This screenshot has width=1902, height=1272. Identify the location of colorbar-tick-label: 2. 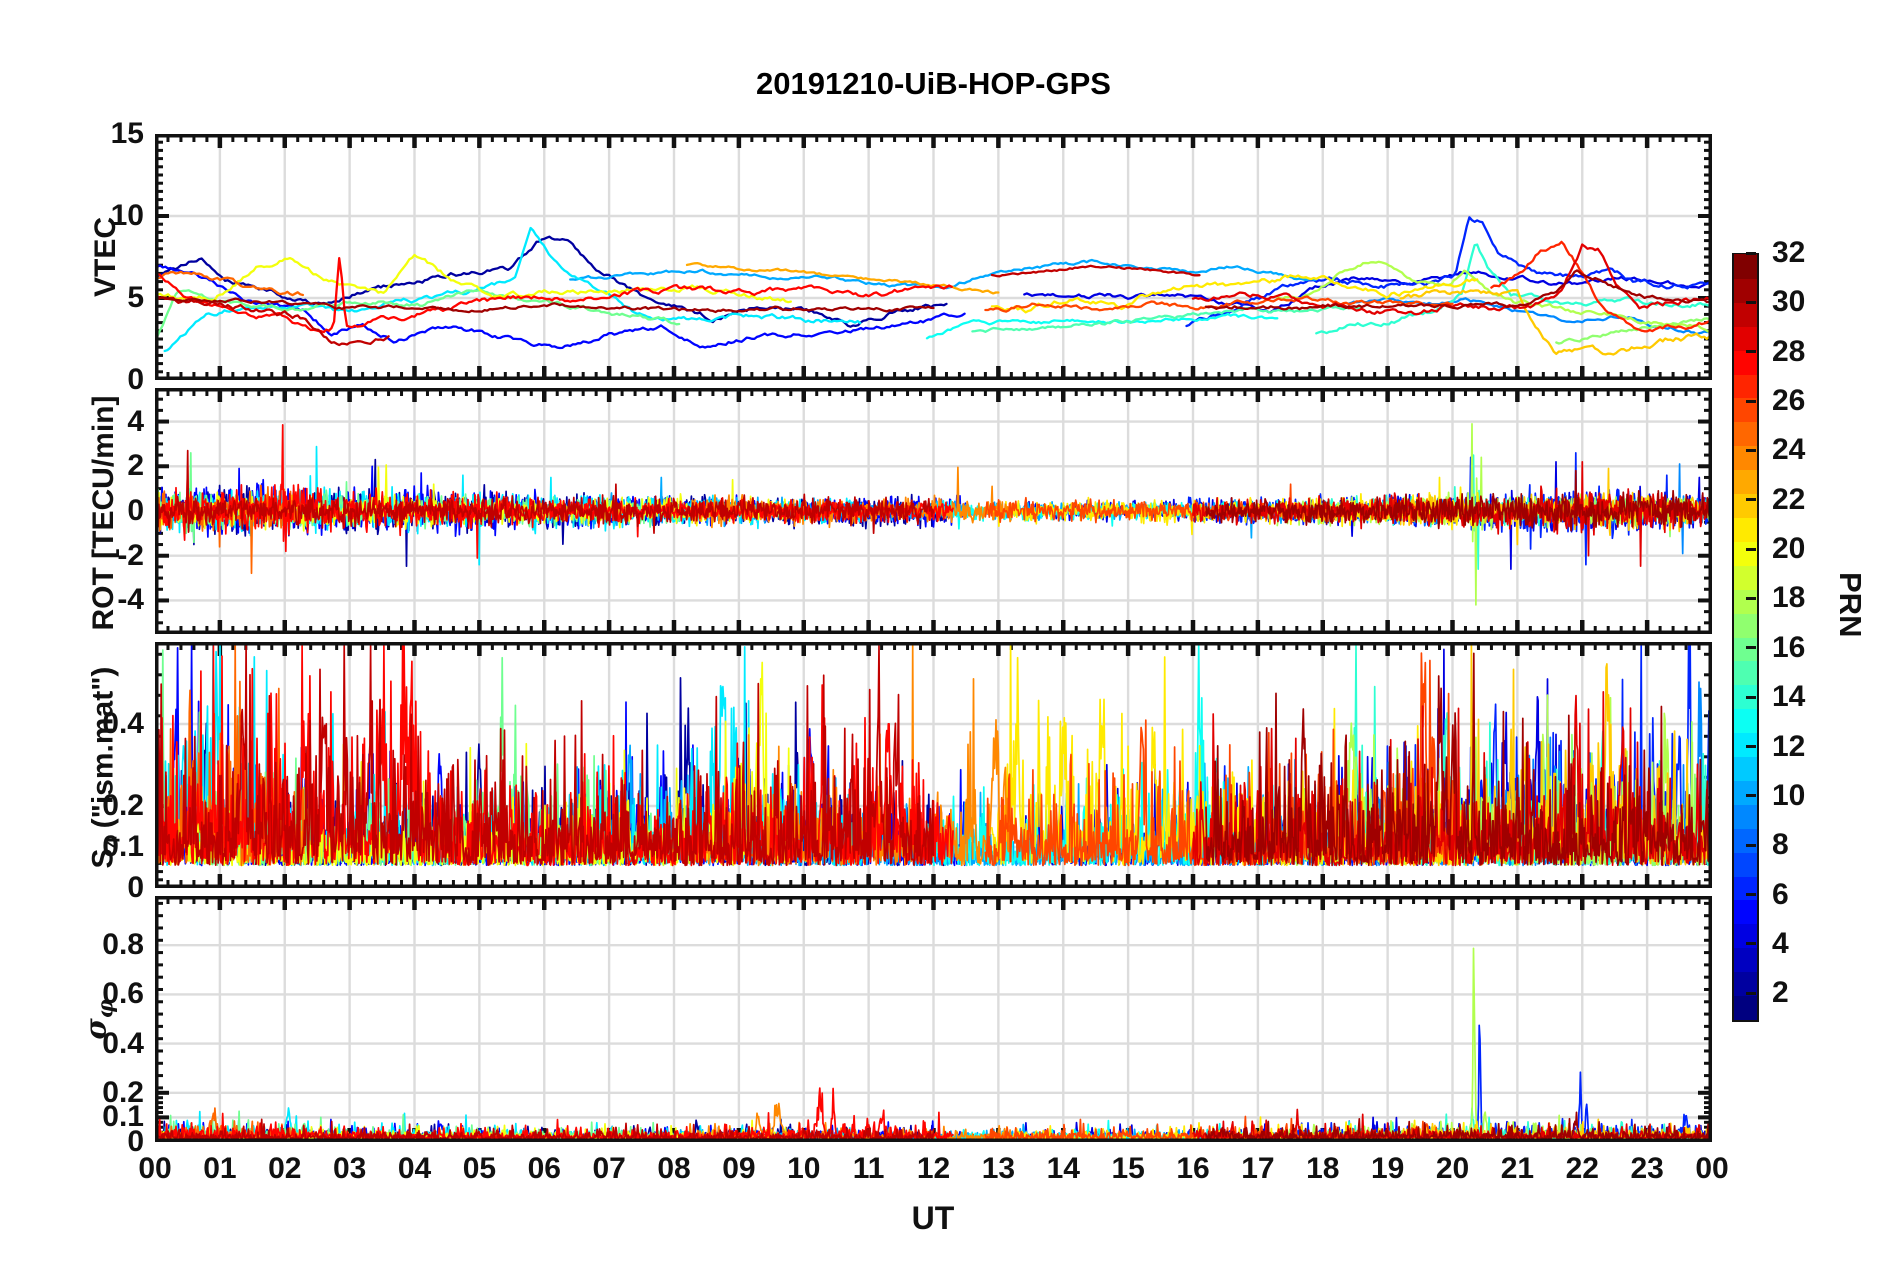
(1780, 993).